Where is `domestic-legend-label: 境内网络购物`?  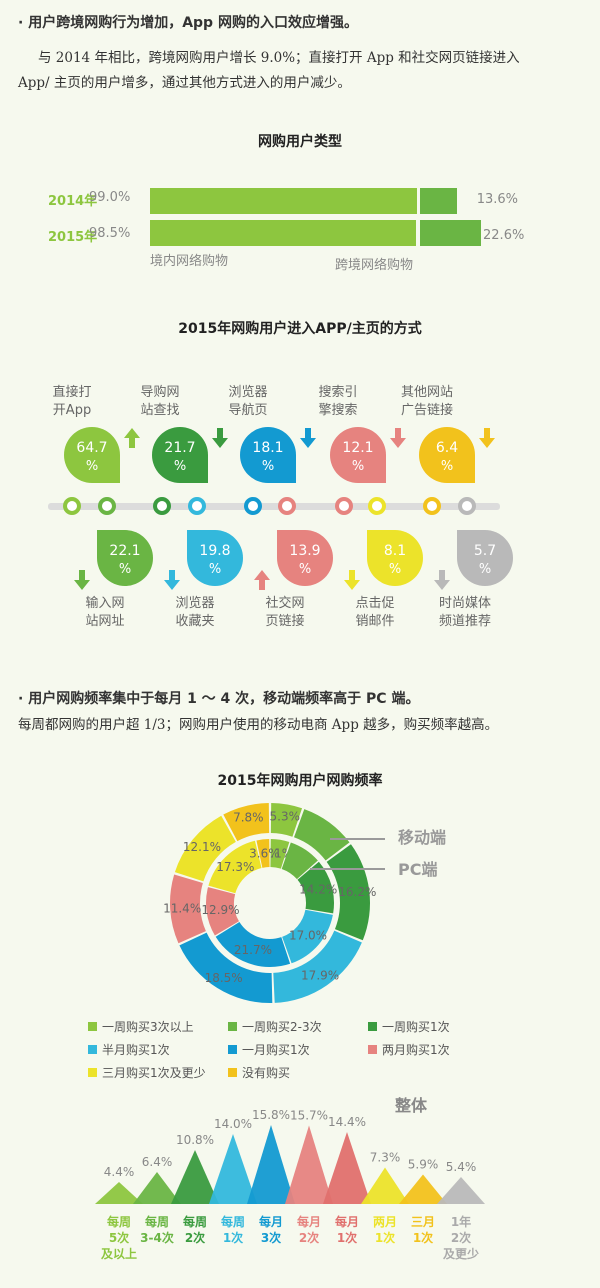
domestic-legend-label: 境内网络购物 is located at coordinates (189, 261).